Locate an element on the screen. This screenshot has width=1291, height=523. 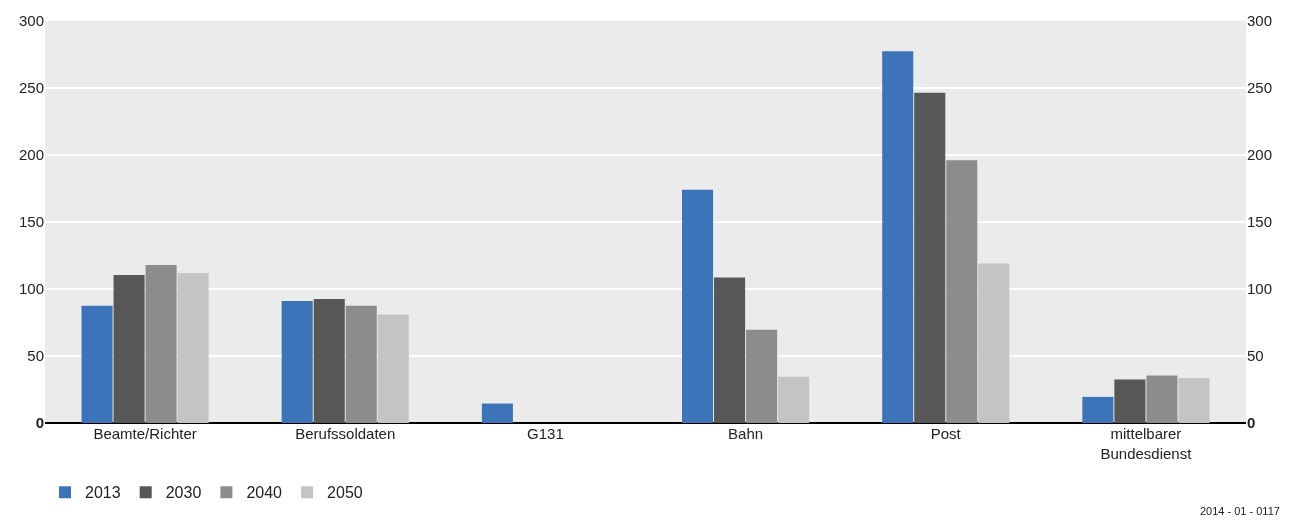
y2-tick-label: 150 is located at coordinates (1260, 222).